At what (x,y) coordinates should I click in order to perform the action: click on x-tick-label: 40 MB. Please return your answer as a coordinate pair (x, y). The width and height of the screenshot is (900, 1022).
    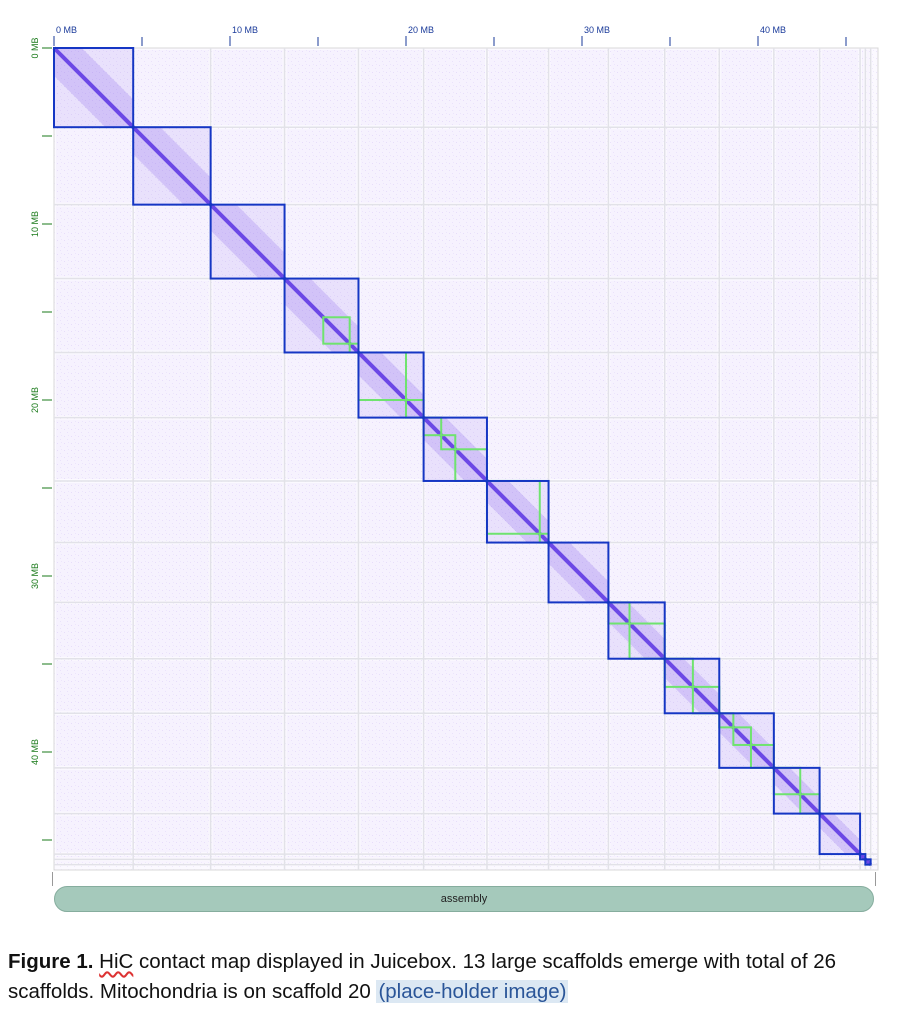
    Looking at the image, I should click on (773, 30).